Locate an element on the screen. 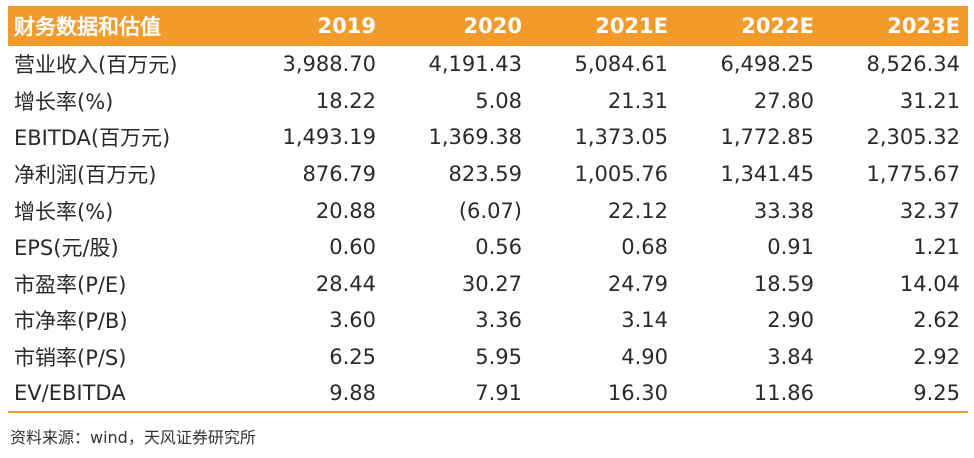 This screenshot has height=458, width=974. year-header: 2020 is located at coordinates (457, 26).